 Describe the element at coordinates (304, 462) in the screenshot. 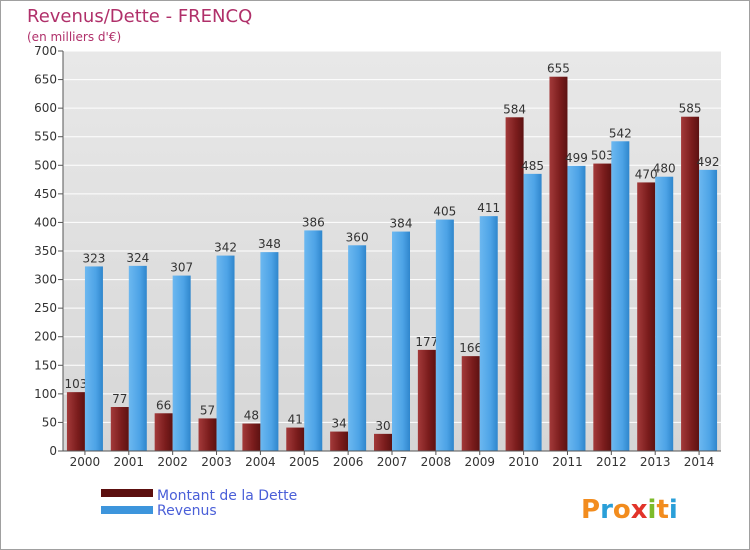

I see `x-tick-label: 2005` at that location.